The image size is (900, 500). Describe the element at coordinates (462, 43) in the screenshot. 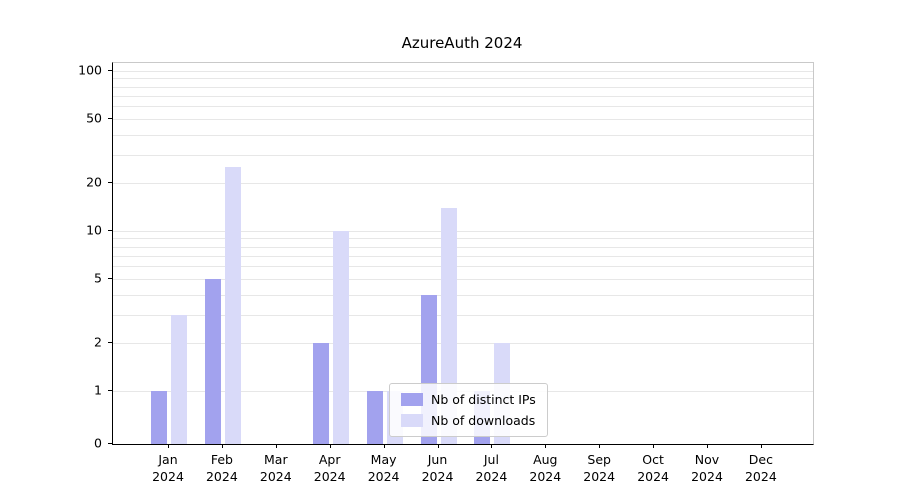

I see `chart-title: AzureAuth 2024` at that location.